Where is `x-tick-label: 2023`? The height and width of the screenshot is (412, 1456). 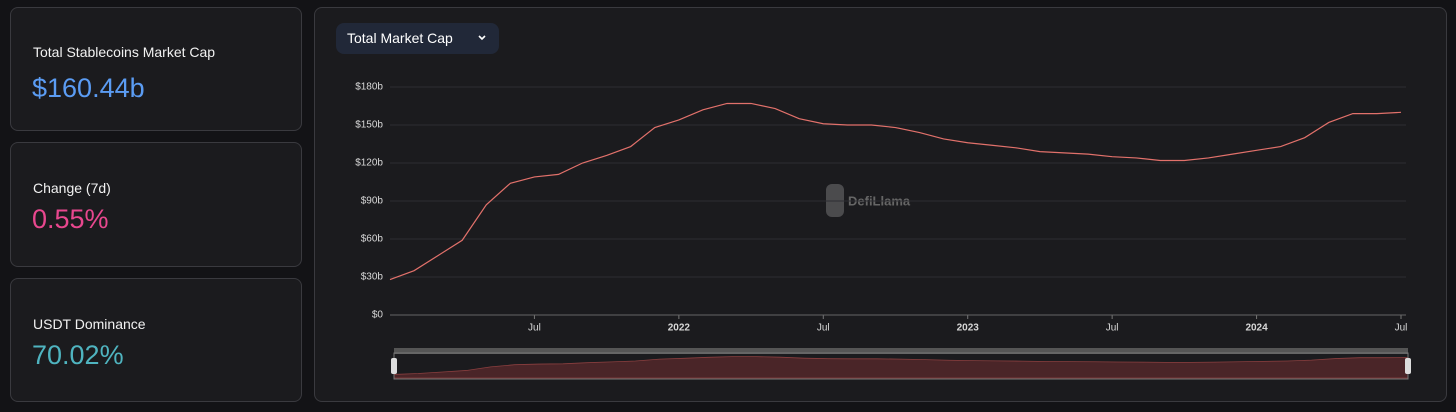 x-tick-label: 2023 is located at coordinates (968, 328).